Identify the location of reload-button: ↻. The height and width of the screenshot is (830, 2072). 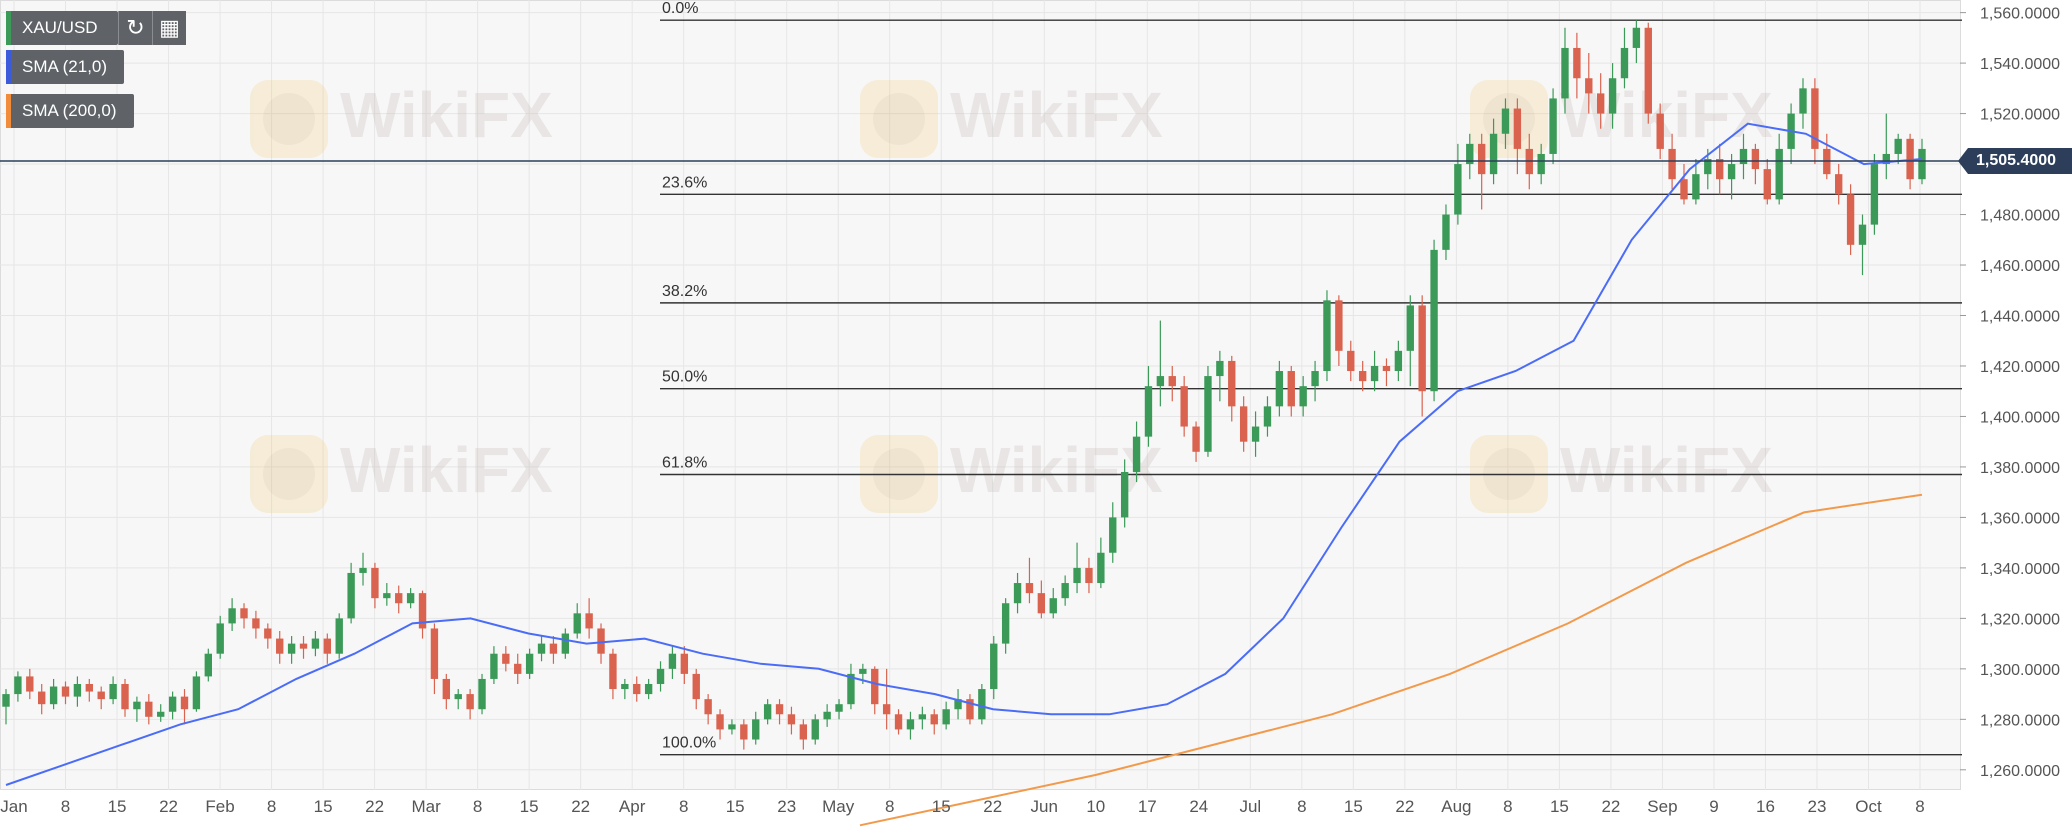
(135, 28).